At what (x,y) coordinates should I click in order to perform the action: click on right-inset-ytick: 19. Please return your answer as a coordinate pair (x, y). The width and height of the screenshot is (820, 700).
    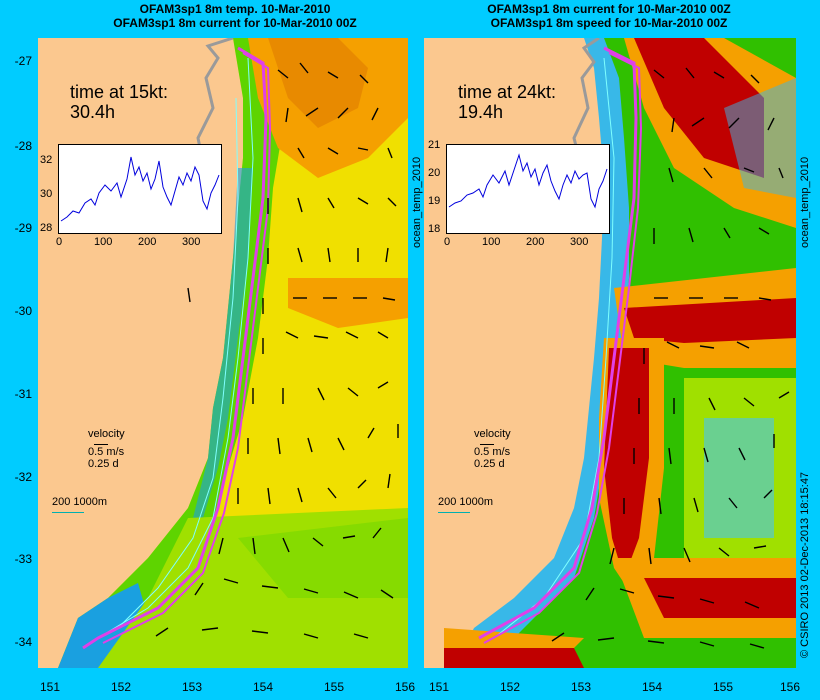
    Looking at the image, I should click on (434, 201).